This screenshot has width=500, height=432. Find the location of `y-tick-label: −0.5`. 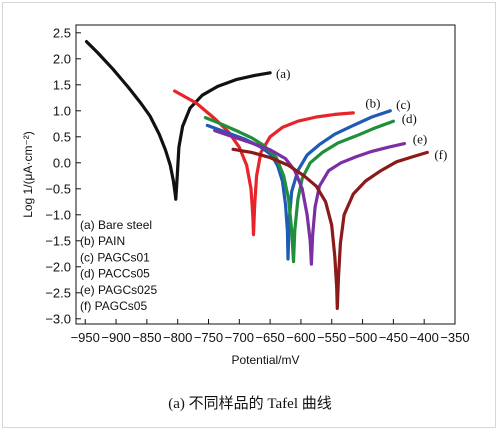

y-tick-label: −0.5 is located at coordinates (58, 188).